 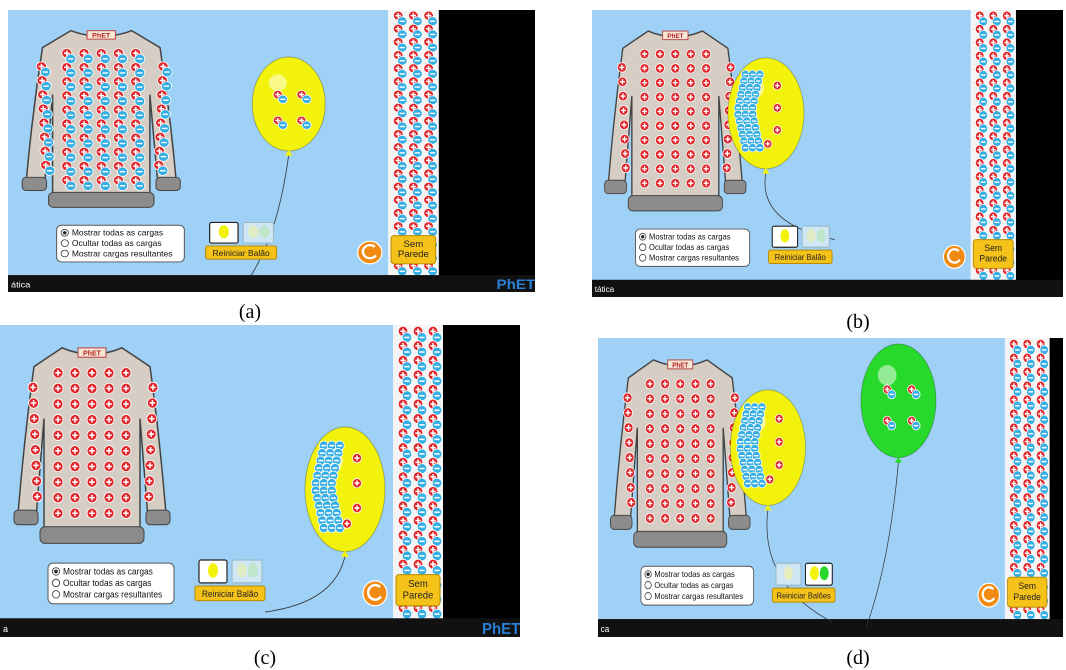 What do you see at coordinates (374, 592) in the screenshot?
I see `reset-all-icon` at bounding box center [374, 592].